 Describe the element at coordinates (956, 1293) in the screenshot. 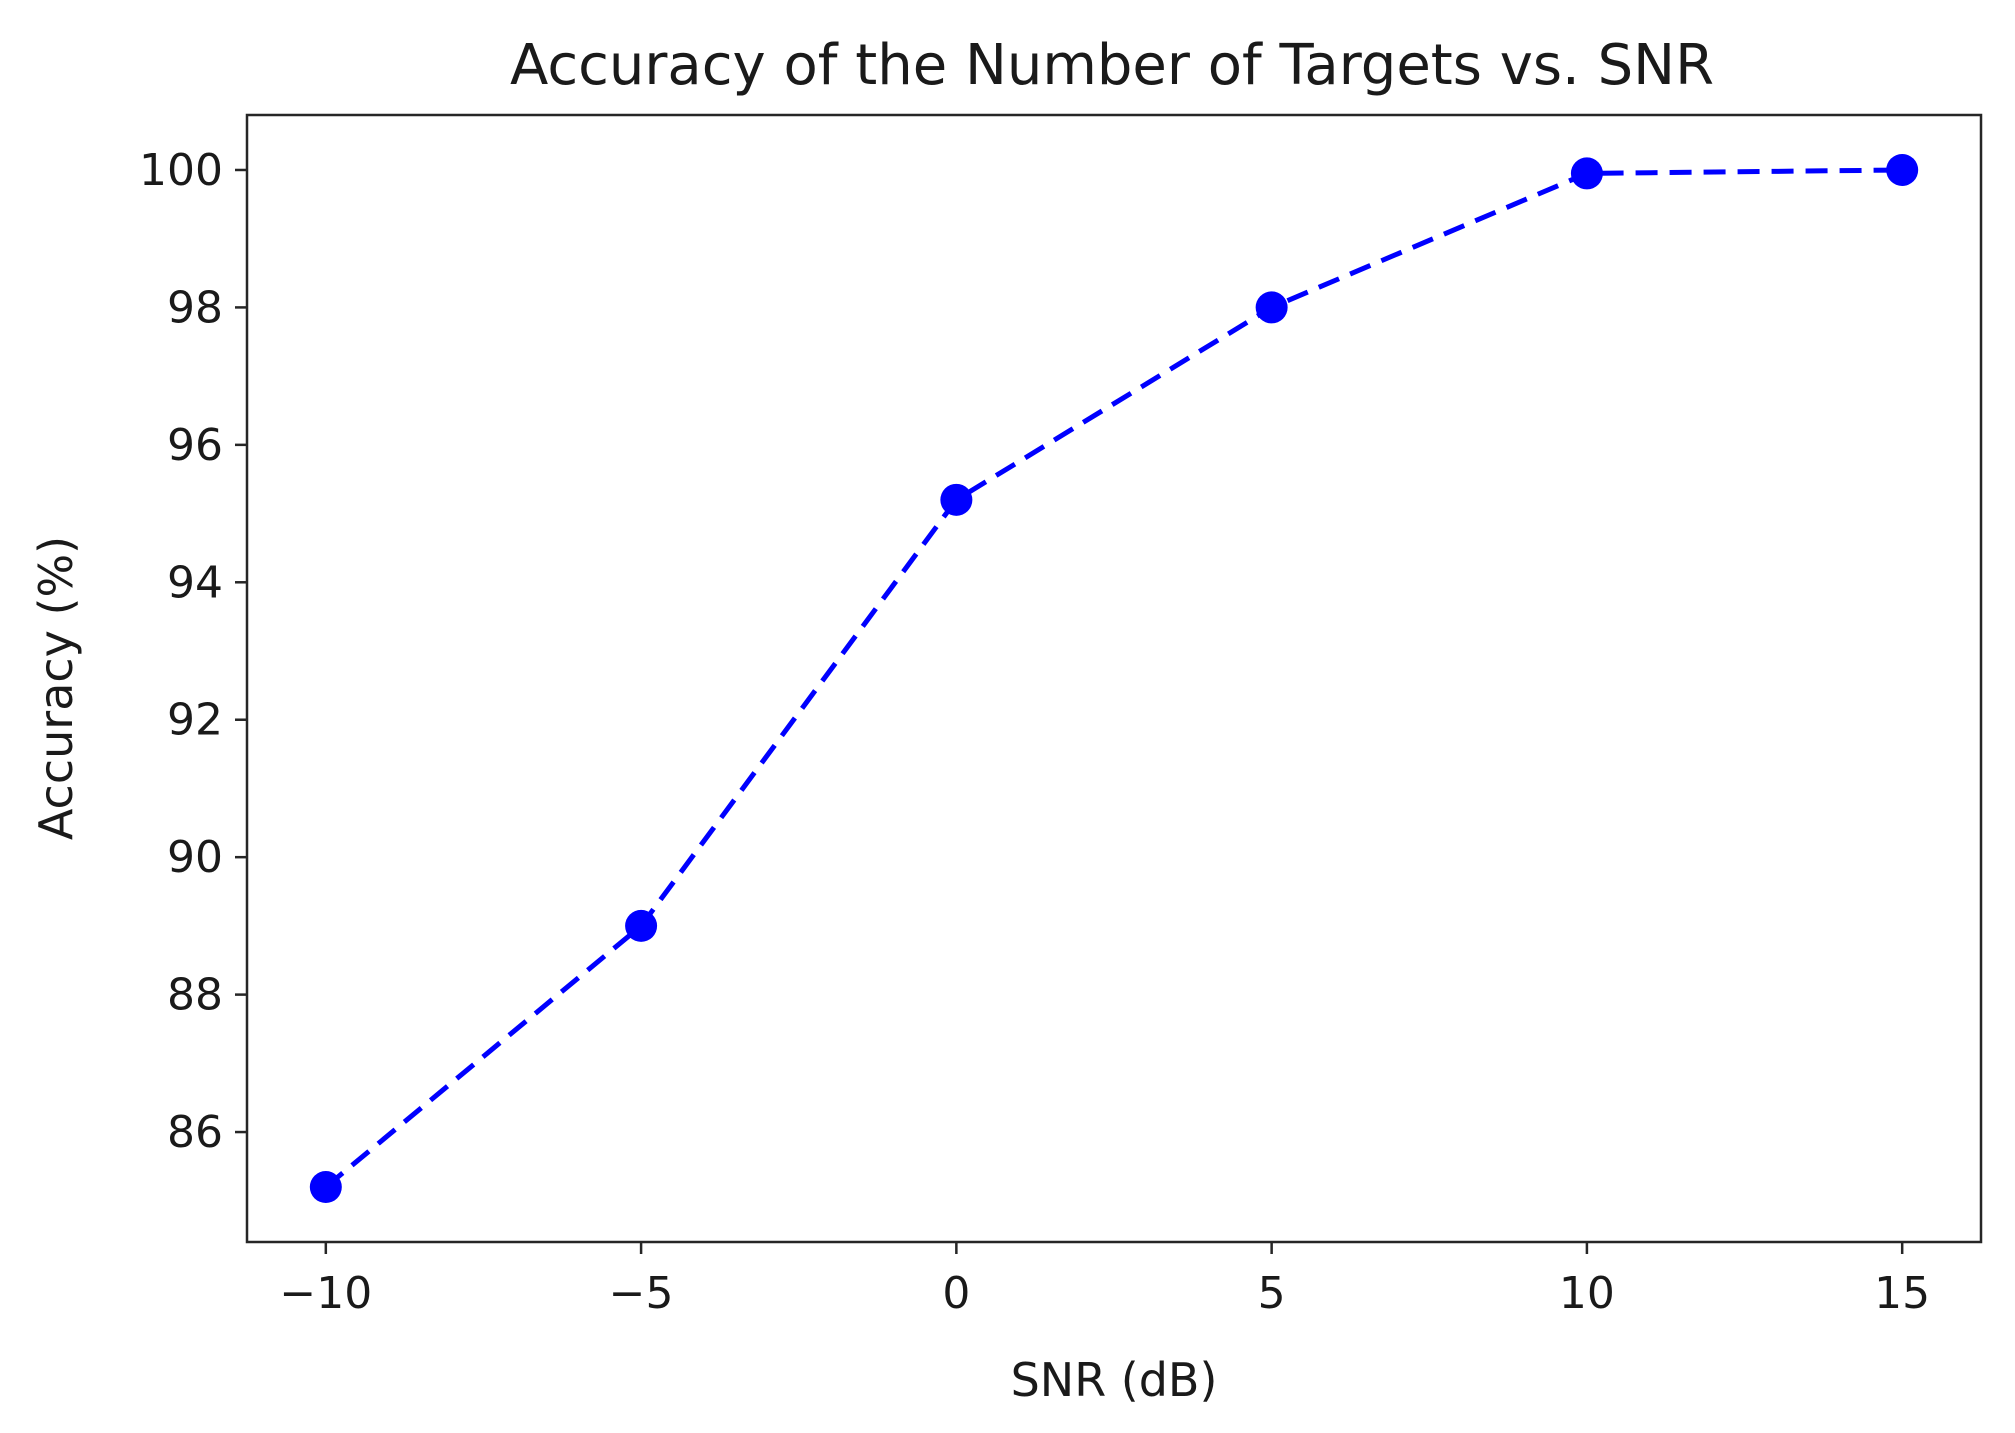

I see `x-tick-label: 0` at that location.